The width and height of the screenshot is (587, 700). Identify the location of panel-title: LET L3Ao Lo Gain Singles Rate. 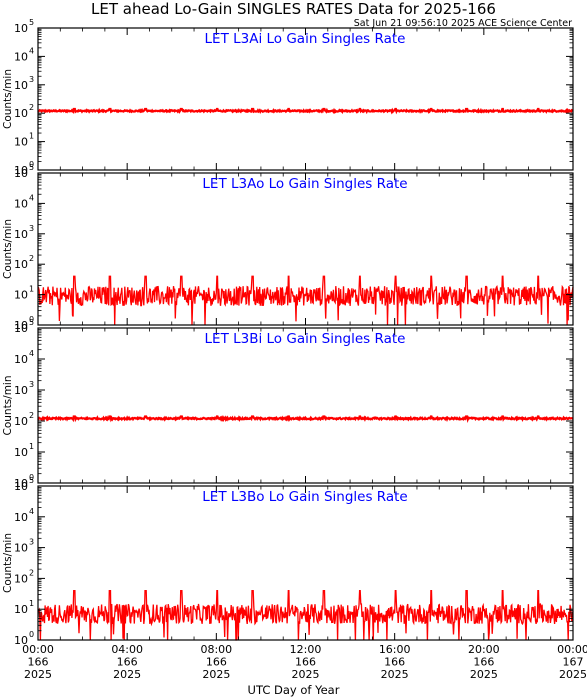
(304, 184).